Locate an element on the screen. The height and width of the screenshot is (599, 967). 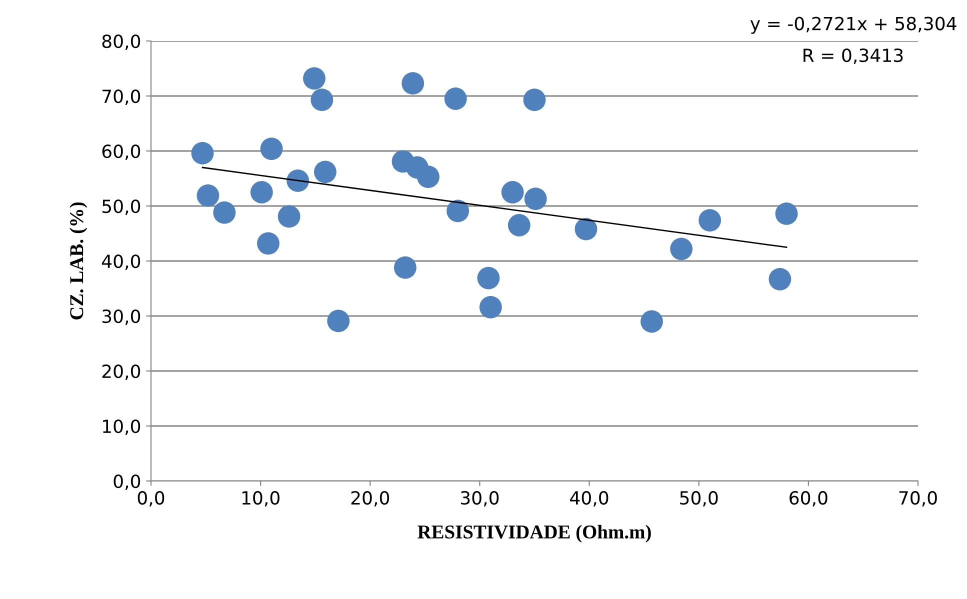
y-tick-label: 50,0 is located at coordinates (121, 207).